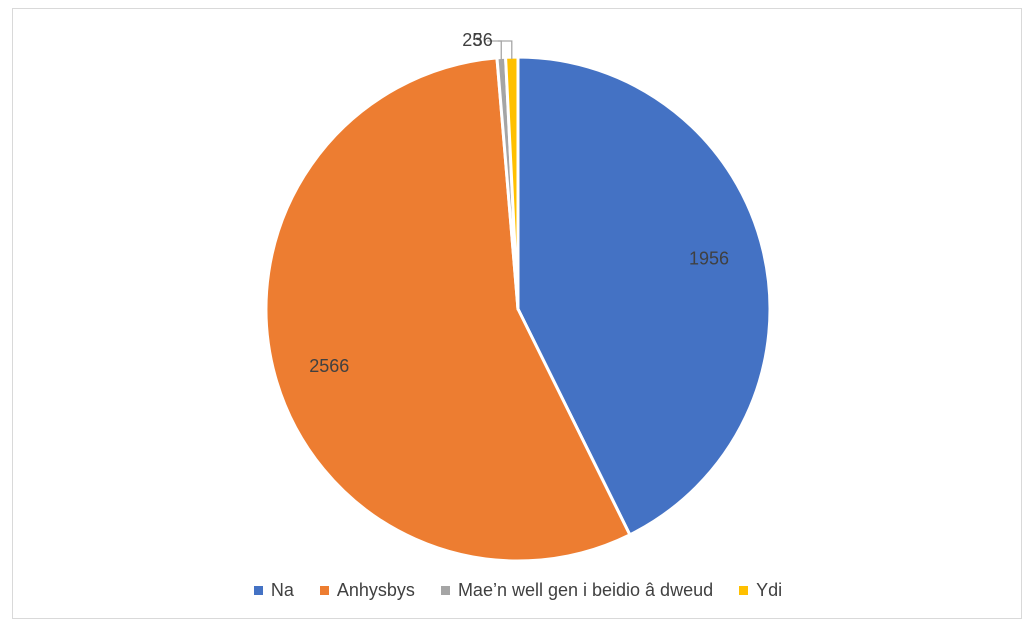 The width and height of the screenshot is (1034, 621). I want to click on data-label-25: 25, so click(472, 40).